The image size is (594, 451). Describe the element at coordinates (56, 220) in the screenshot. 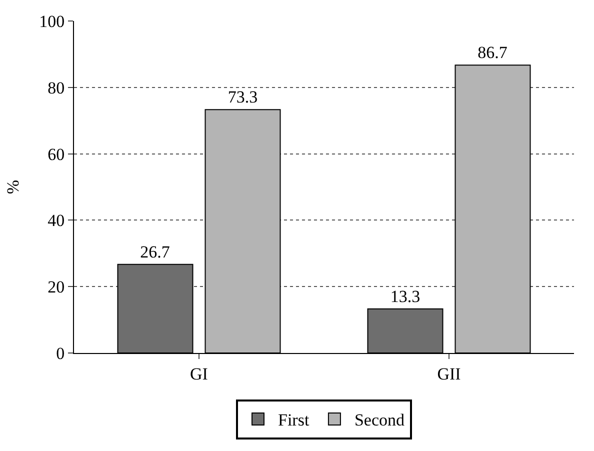

I see `y-tick-label: 40` at that location.